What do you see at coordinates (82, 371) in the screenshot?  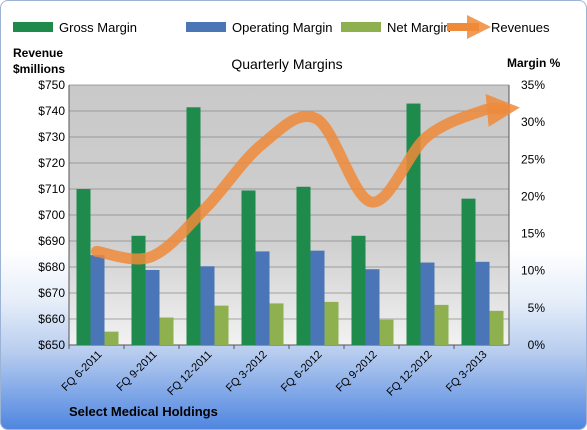 I see `x-tick-label: FQ 6-2011` at bounding box center [82, 371].